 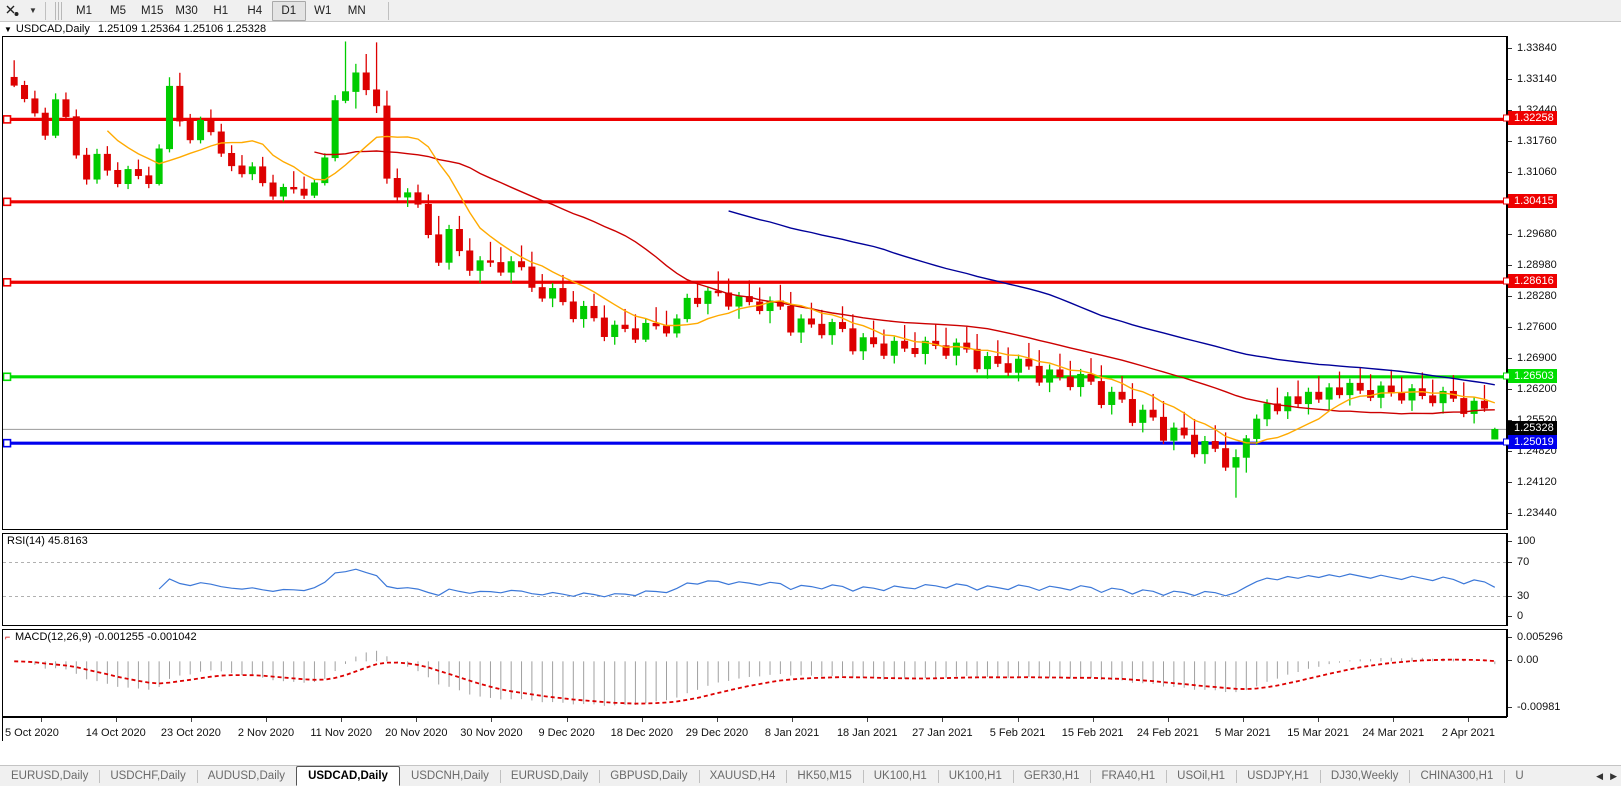 I want to click on date-axis-label: 8 Jan 2021, so click(x=792, y=733).